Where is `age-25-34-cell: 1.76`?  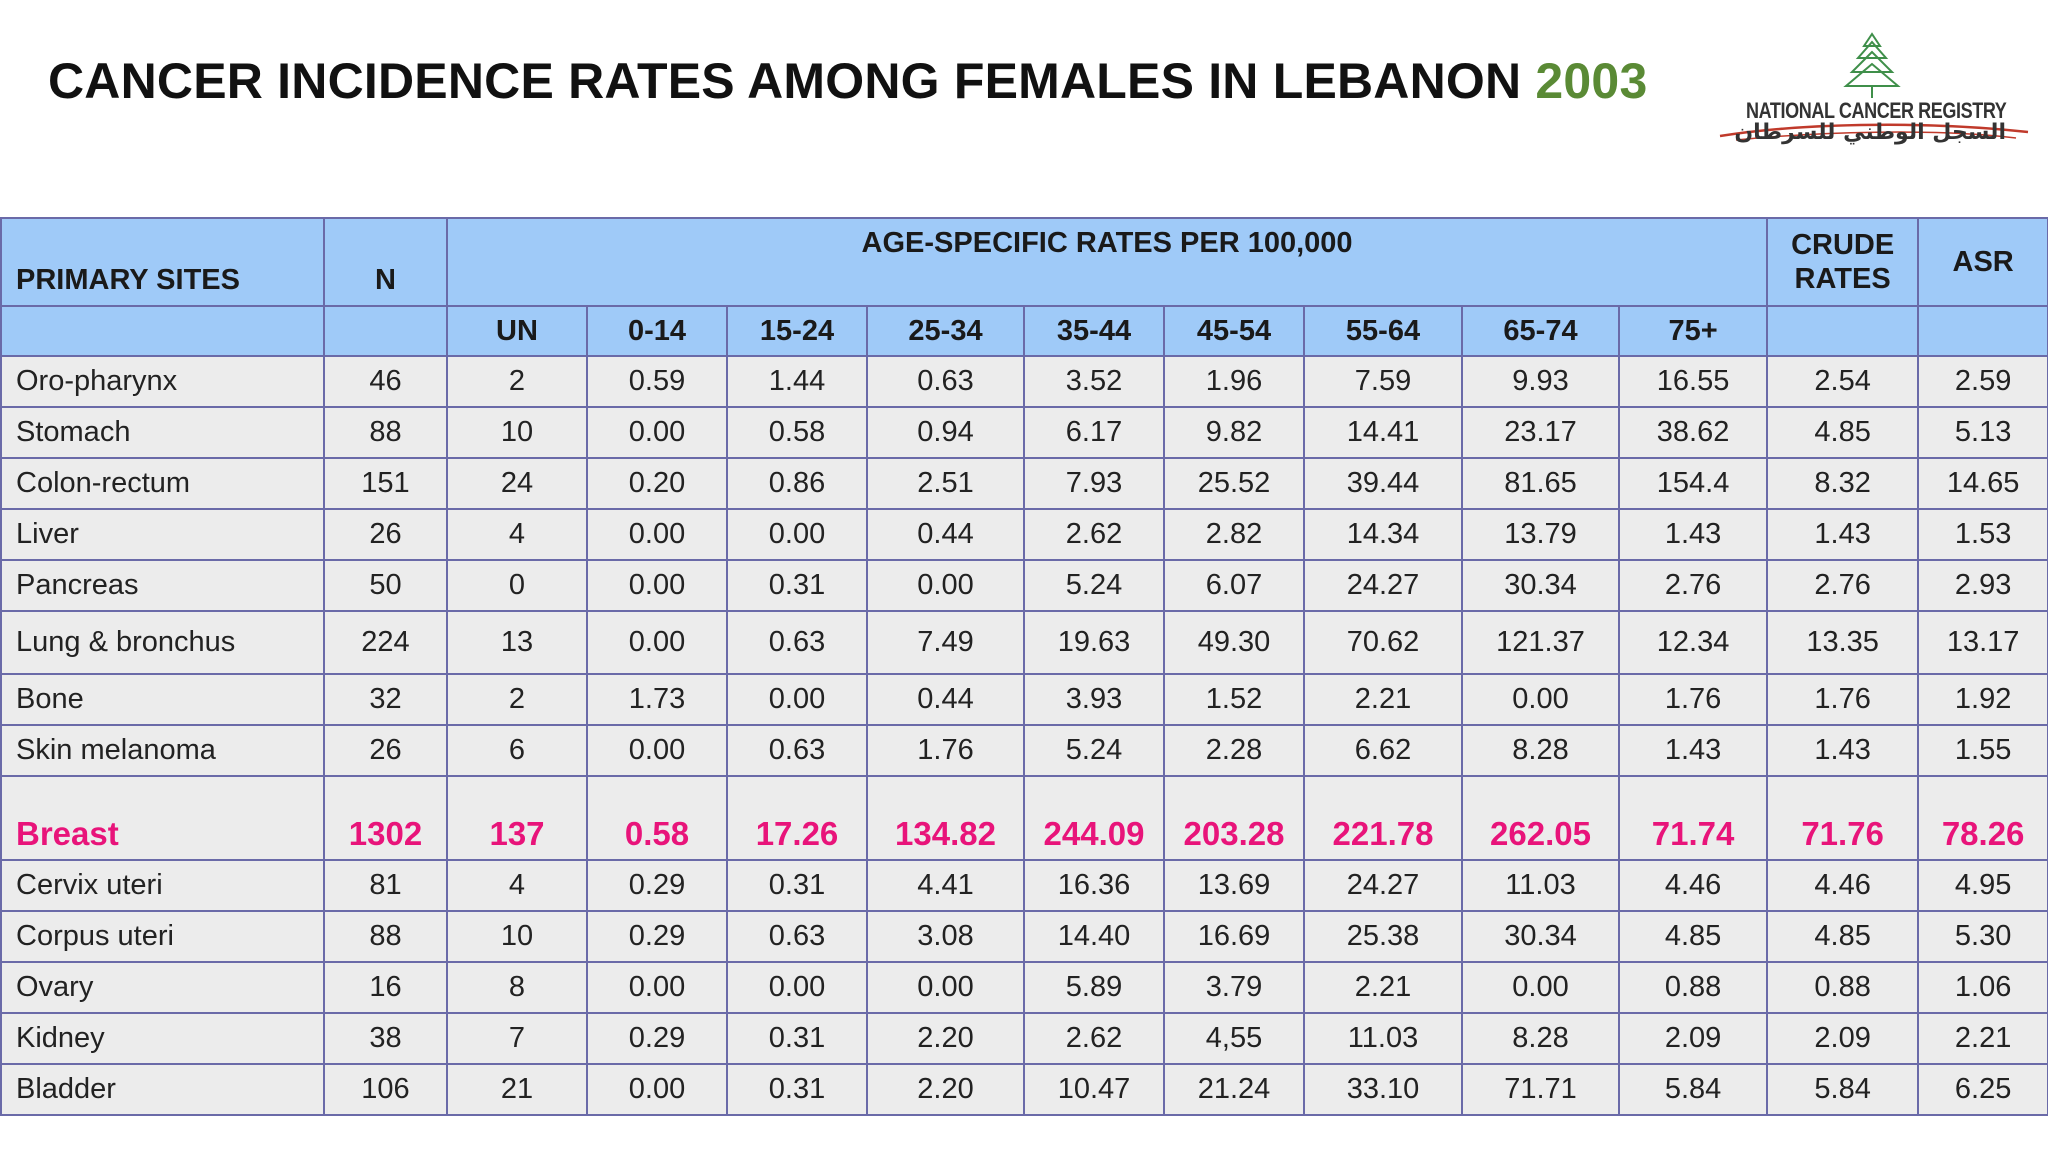
age-25-34-cell: 1.76 is located at coordinates (945, 750).